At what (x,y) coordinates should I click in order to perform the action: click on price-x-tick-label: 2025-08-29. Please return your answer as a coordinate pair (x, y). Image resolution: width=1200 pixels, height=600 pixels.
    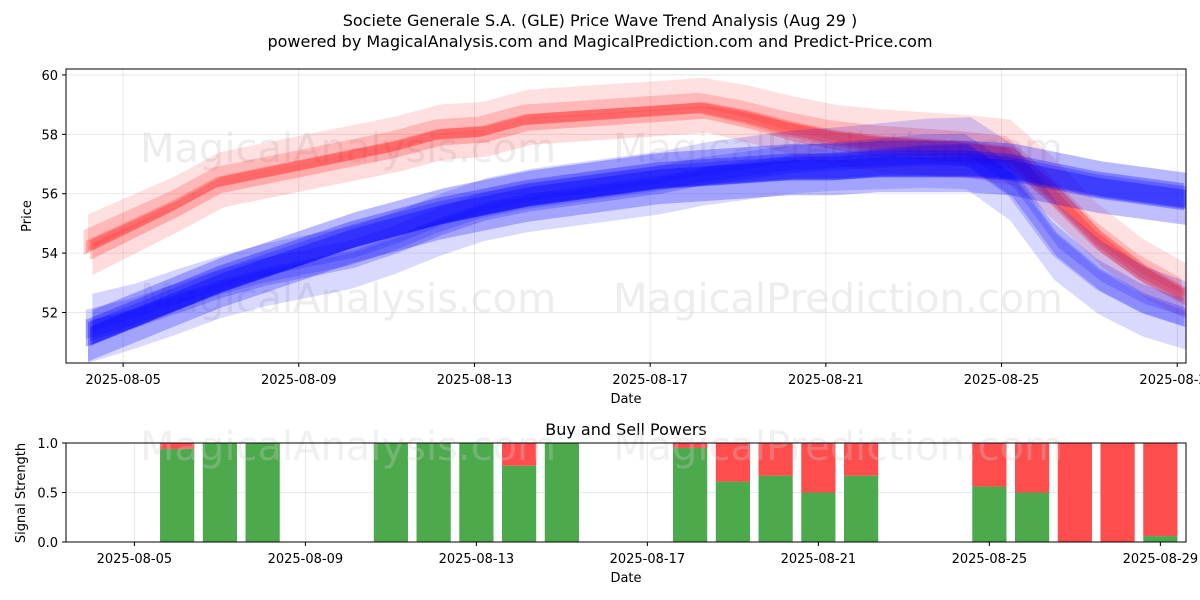
    Looking at the image, I should click on (1169, 380).